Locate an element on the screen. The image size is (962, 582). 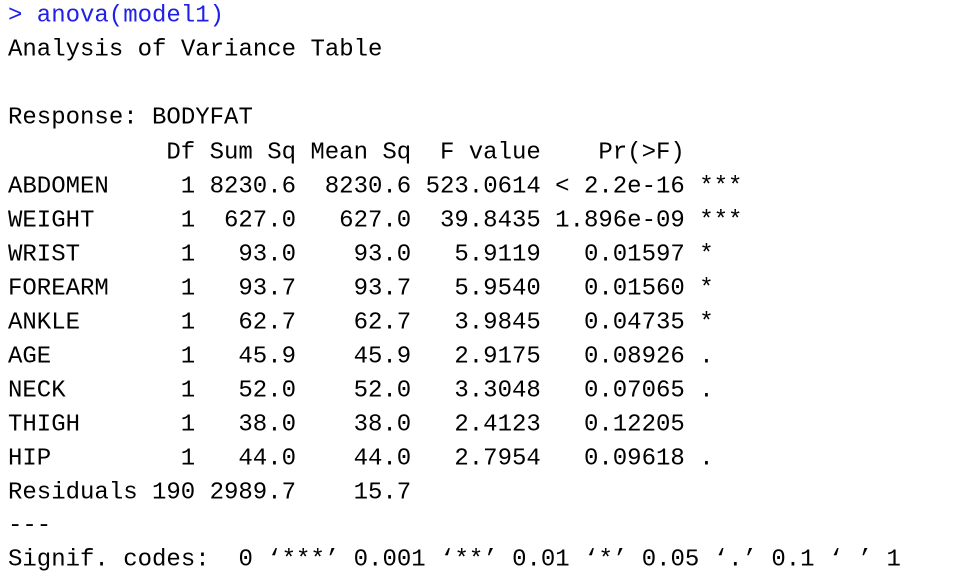
cell: 523.0614 is located at coordinates (483, 186).